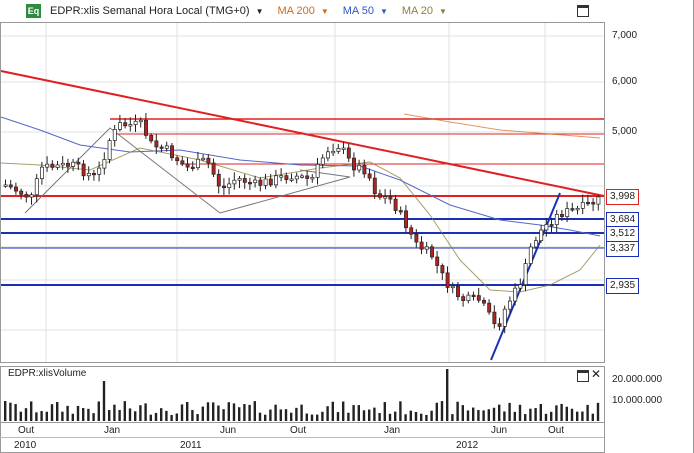 The width and height of the screenshot is (694, 453). I want to click on triangle-pattern-lines, so click(187, 170).